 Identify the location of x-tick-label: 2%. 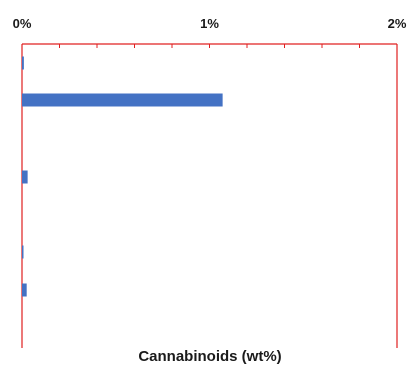
(397, 23).